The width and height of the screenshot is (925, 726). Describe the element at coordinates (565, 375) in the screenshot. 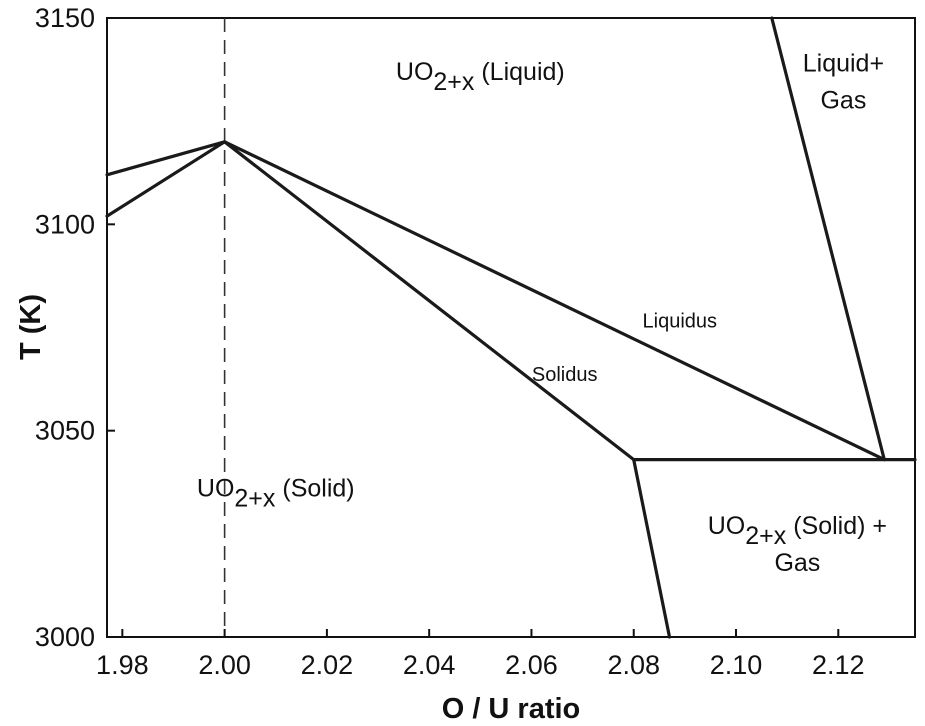

I see `solidus-label: Solidus` at that location.